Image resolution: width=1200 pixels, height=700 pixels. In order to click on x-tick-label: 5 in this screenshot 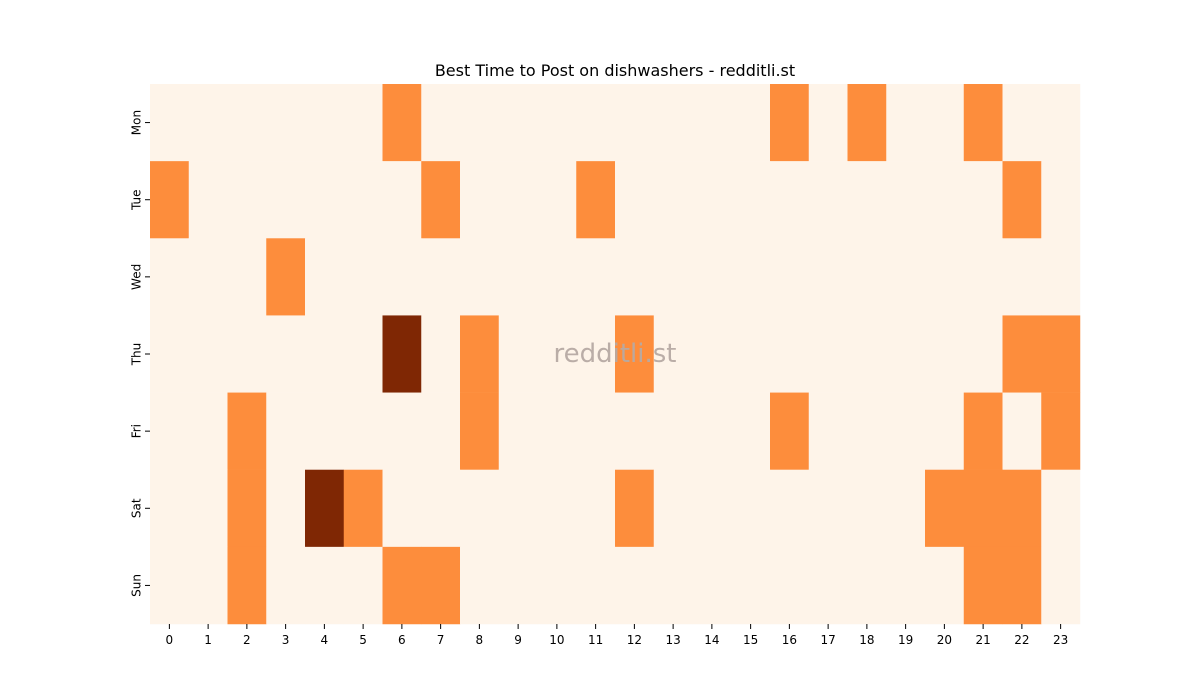, I will do `click(363, 640)`.